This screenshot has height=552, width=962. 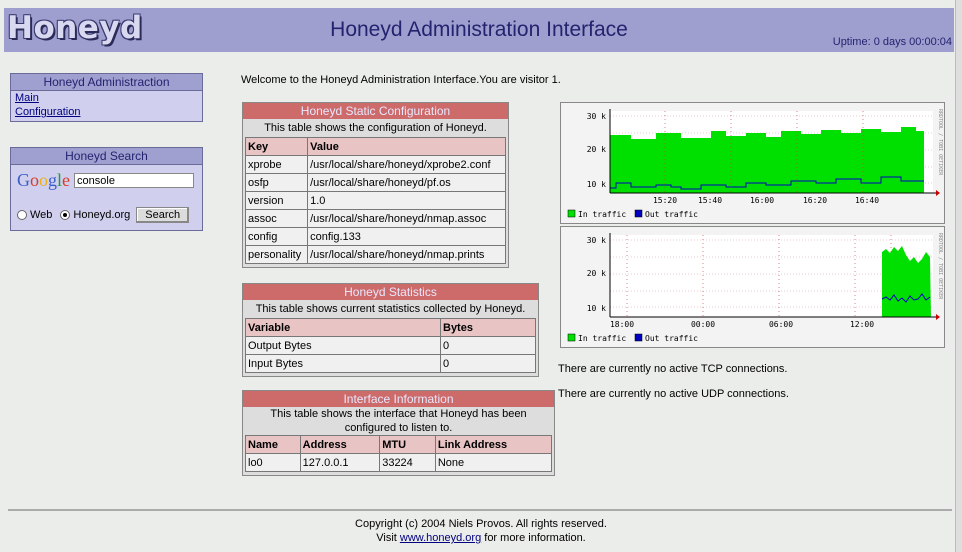 What do you see at coordinates (892, 42) in the screenshot?
I see `uptime-text: Uptime: 0 days 00:00:04` at bounding box center [892, 42].